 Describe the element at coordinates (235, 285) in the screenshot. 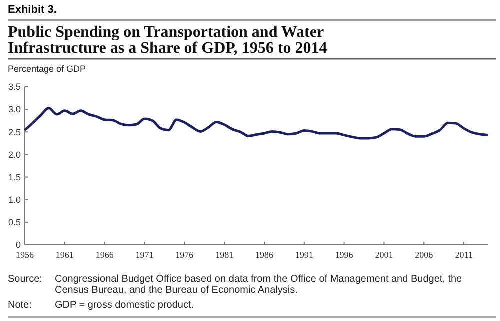

I see `text: Source: Congressional Budget Office based on data from the Office of Management and Budget, the Census Bureau, and the Bureau of Economic Analysis.` at that location.